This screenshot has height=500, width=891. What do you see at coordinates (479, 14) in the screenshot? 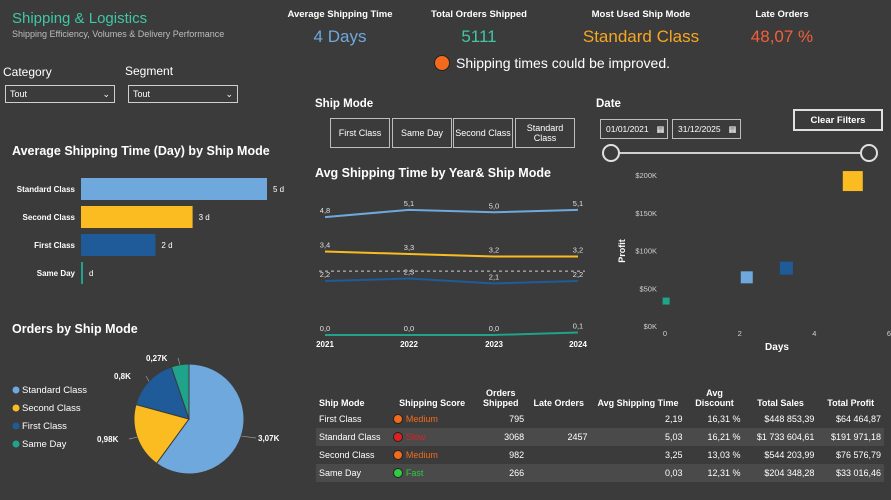
I see `kpi-total-orders-label: Total Orders Shipped` at bounding box center [479, 14].